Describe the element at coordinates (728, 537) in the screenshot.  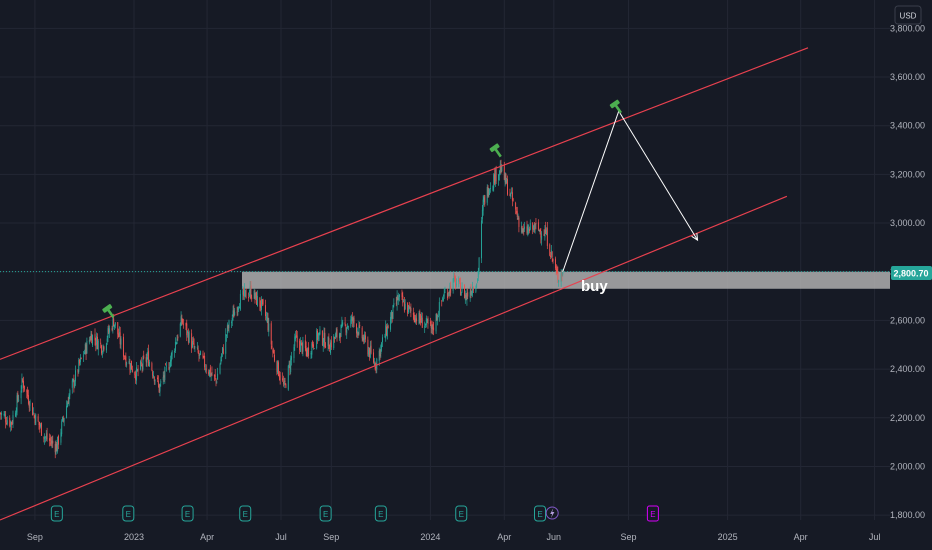
I see `x-tick-label: 2025` at that location.